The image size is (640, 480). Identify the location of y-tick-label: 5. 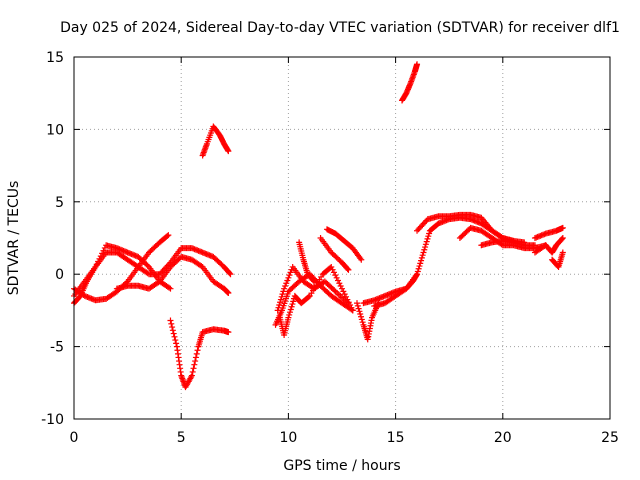
(59, 203).